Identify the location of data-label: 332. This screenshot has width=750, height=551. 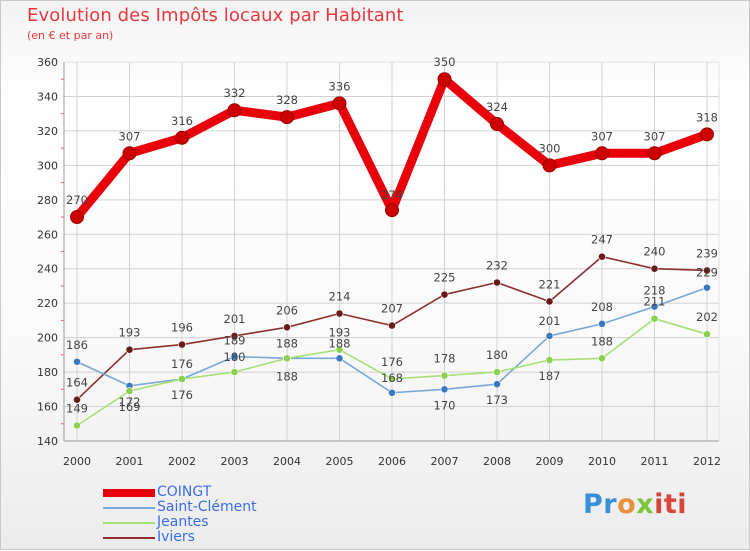
(235, 93).